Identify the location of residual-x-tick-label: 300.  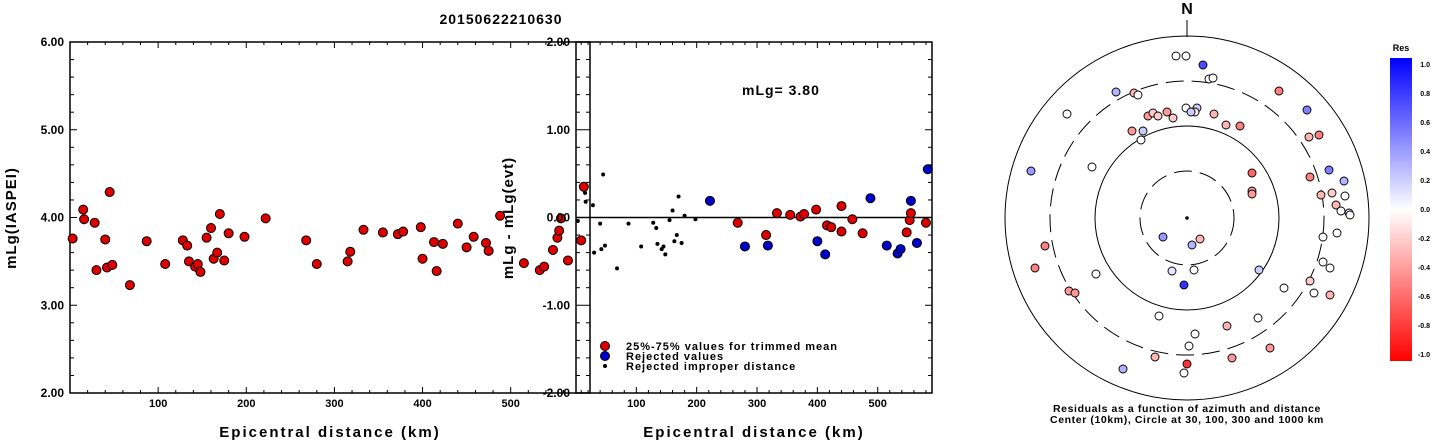
(757, 404).